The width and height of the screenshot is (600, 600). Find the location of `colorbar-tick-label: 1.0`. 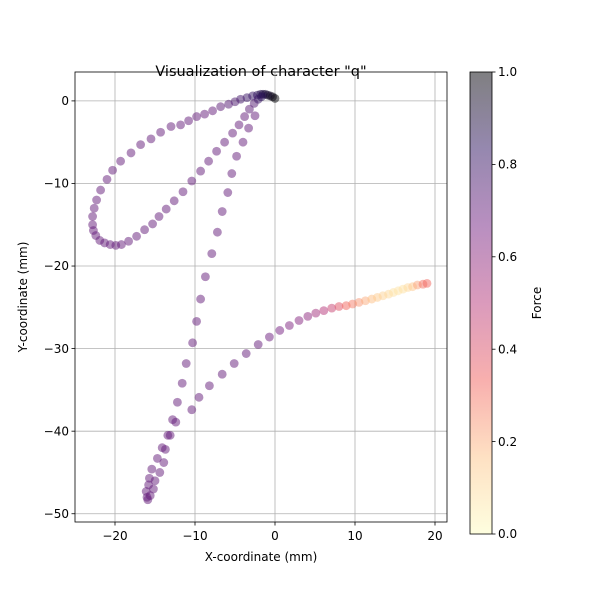

colorbar-tick-label: 1.0 is located at coordinates (507, 72).